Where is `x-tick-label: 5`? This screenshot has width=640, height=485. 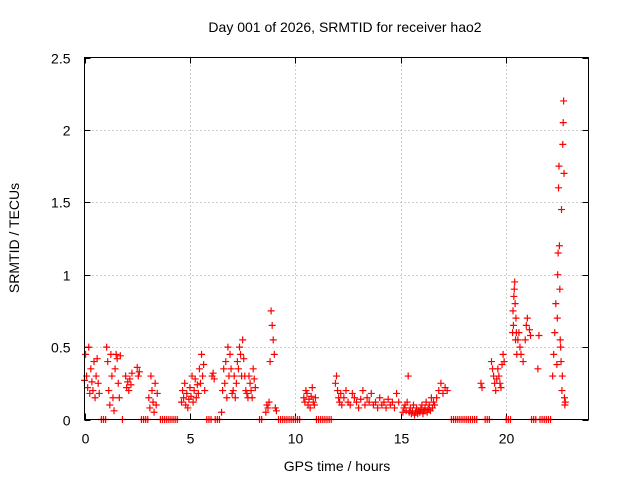
x-tick-label: 5 is located at coordinates (191, 439).